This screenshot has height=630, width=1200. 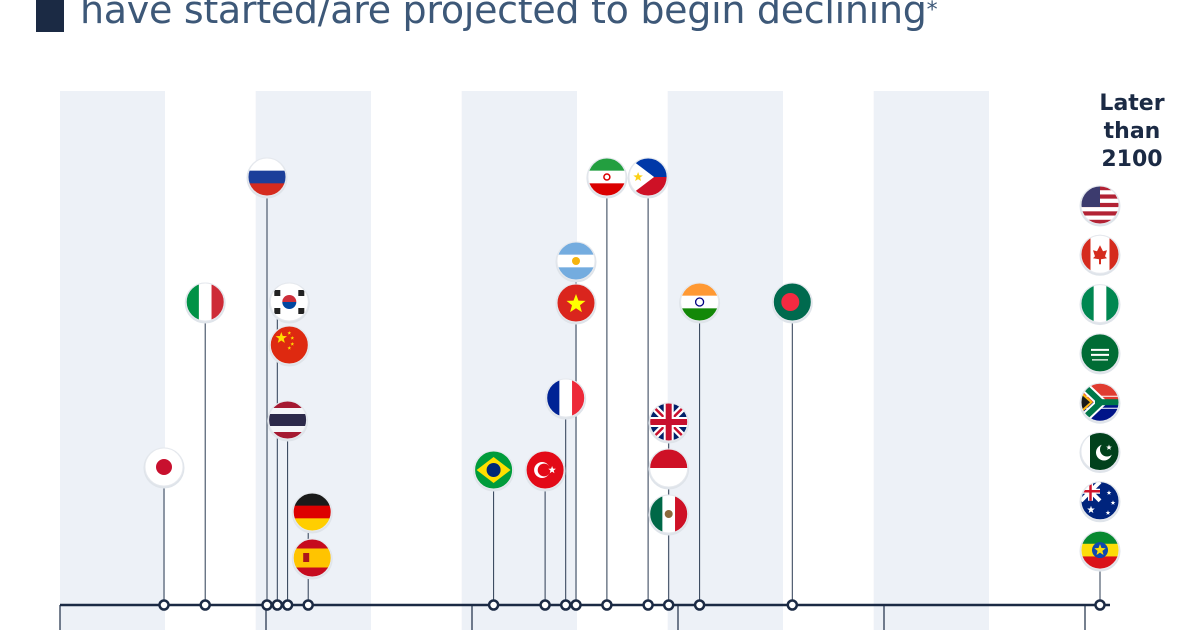 I want to click on canada-flag, so click(x=1100, y=254).